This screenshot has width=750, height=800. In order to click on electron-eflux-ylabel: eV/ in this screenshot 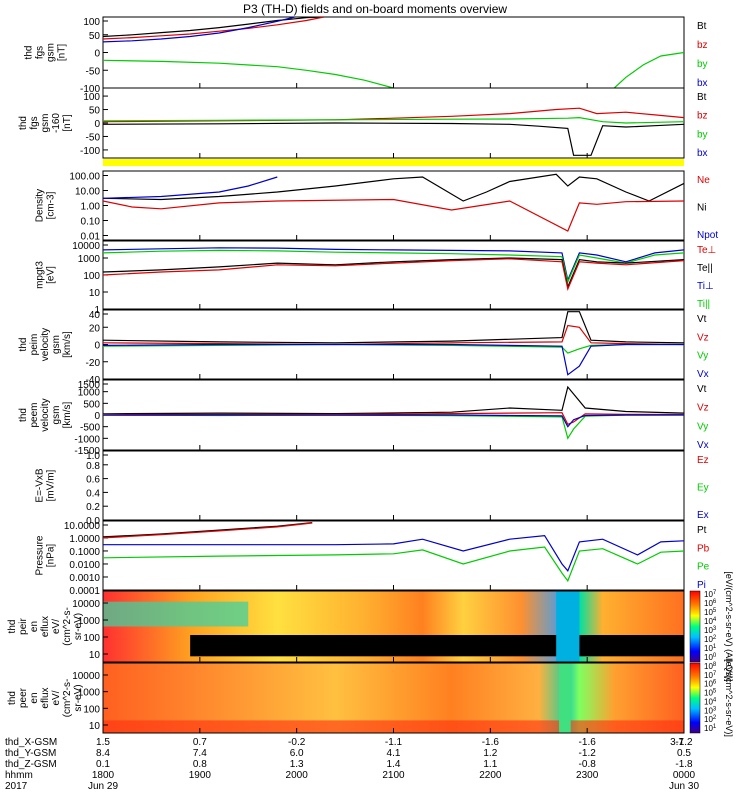, I will do `click(56, 697)`.